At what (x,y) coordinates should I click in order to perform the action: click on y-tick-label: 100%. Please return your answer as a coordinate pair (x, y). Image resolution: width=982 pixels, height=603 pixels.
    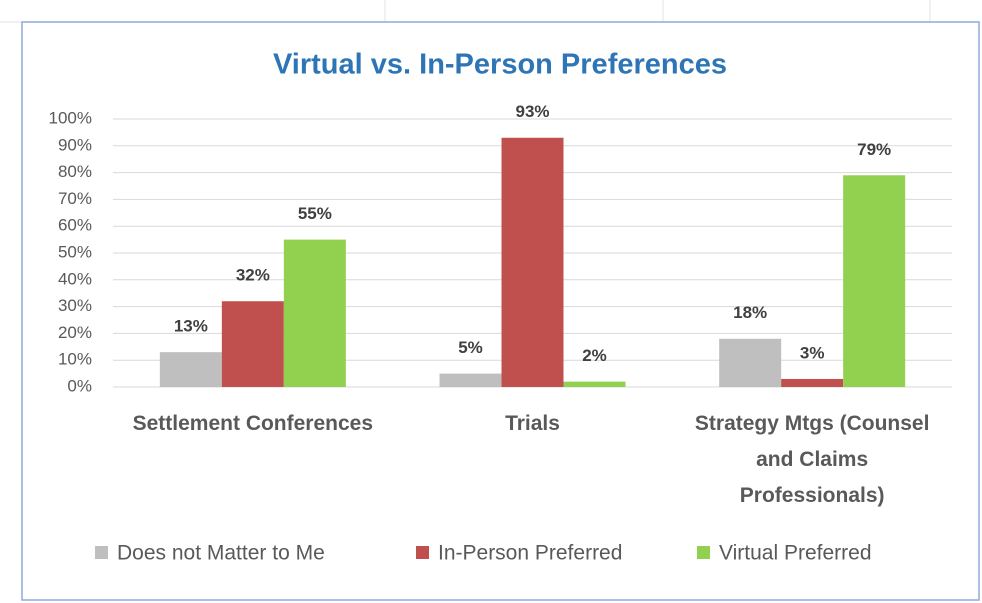
    Looking at the image, I should click on (70, 117).